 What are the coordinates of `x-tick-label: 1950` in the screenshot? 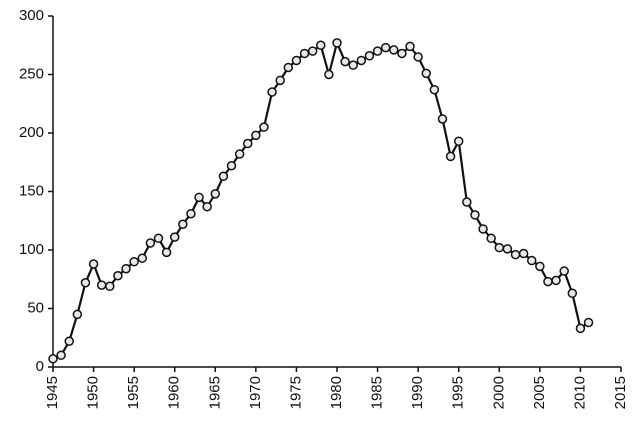 It's located at (93, 392).